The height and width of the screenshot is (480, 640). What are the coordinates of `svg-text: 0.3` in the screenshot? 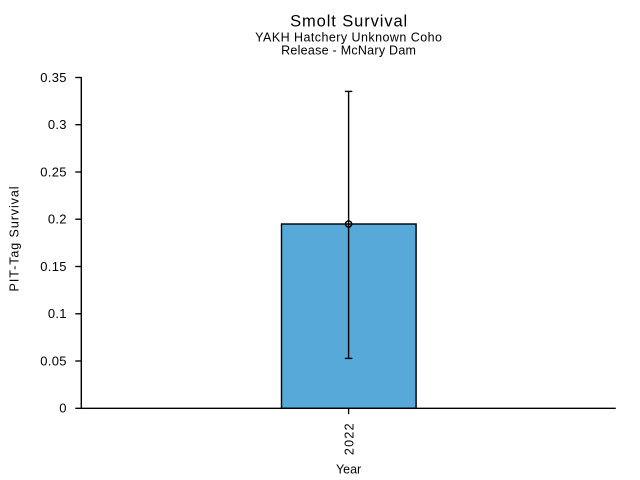 It's located at (57, 124).